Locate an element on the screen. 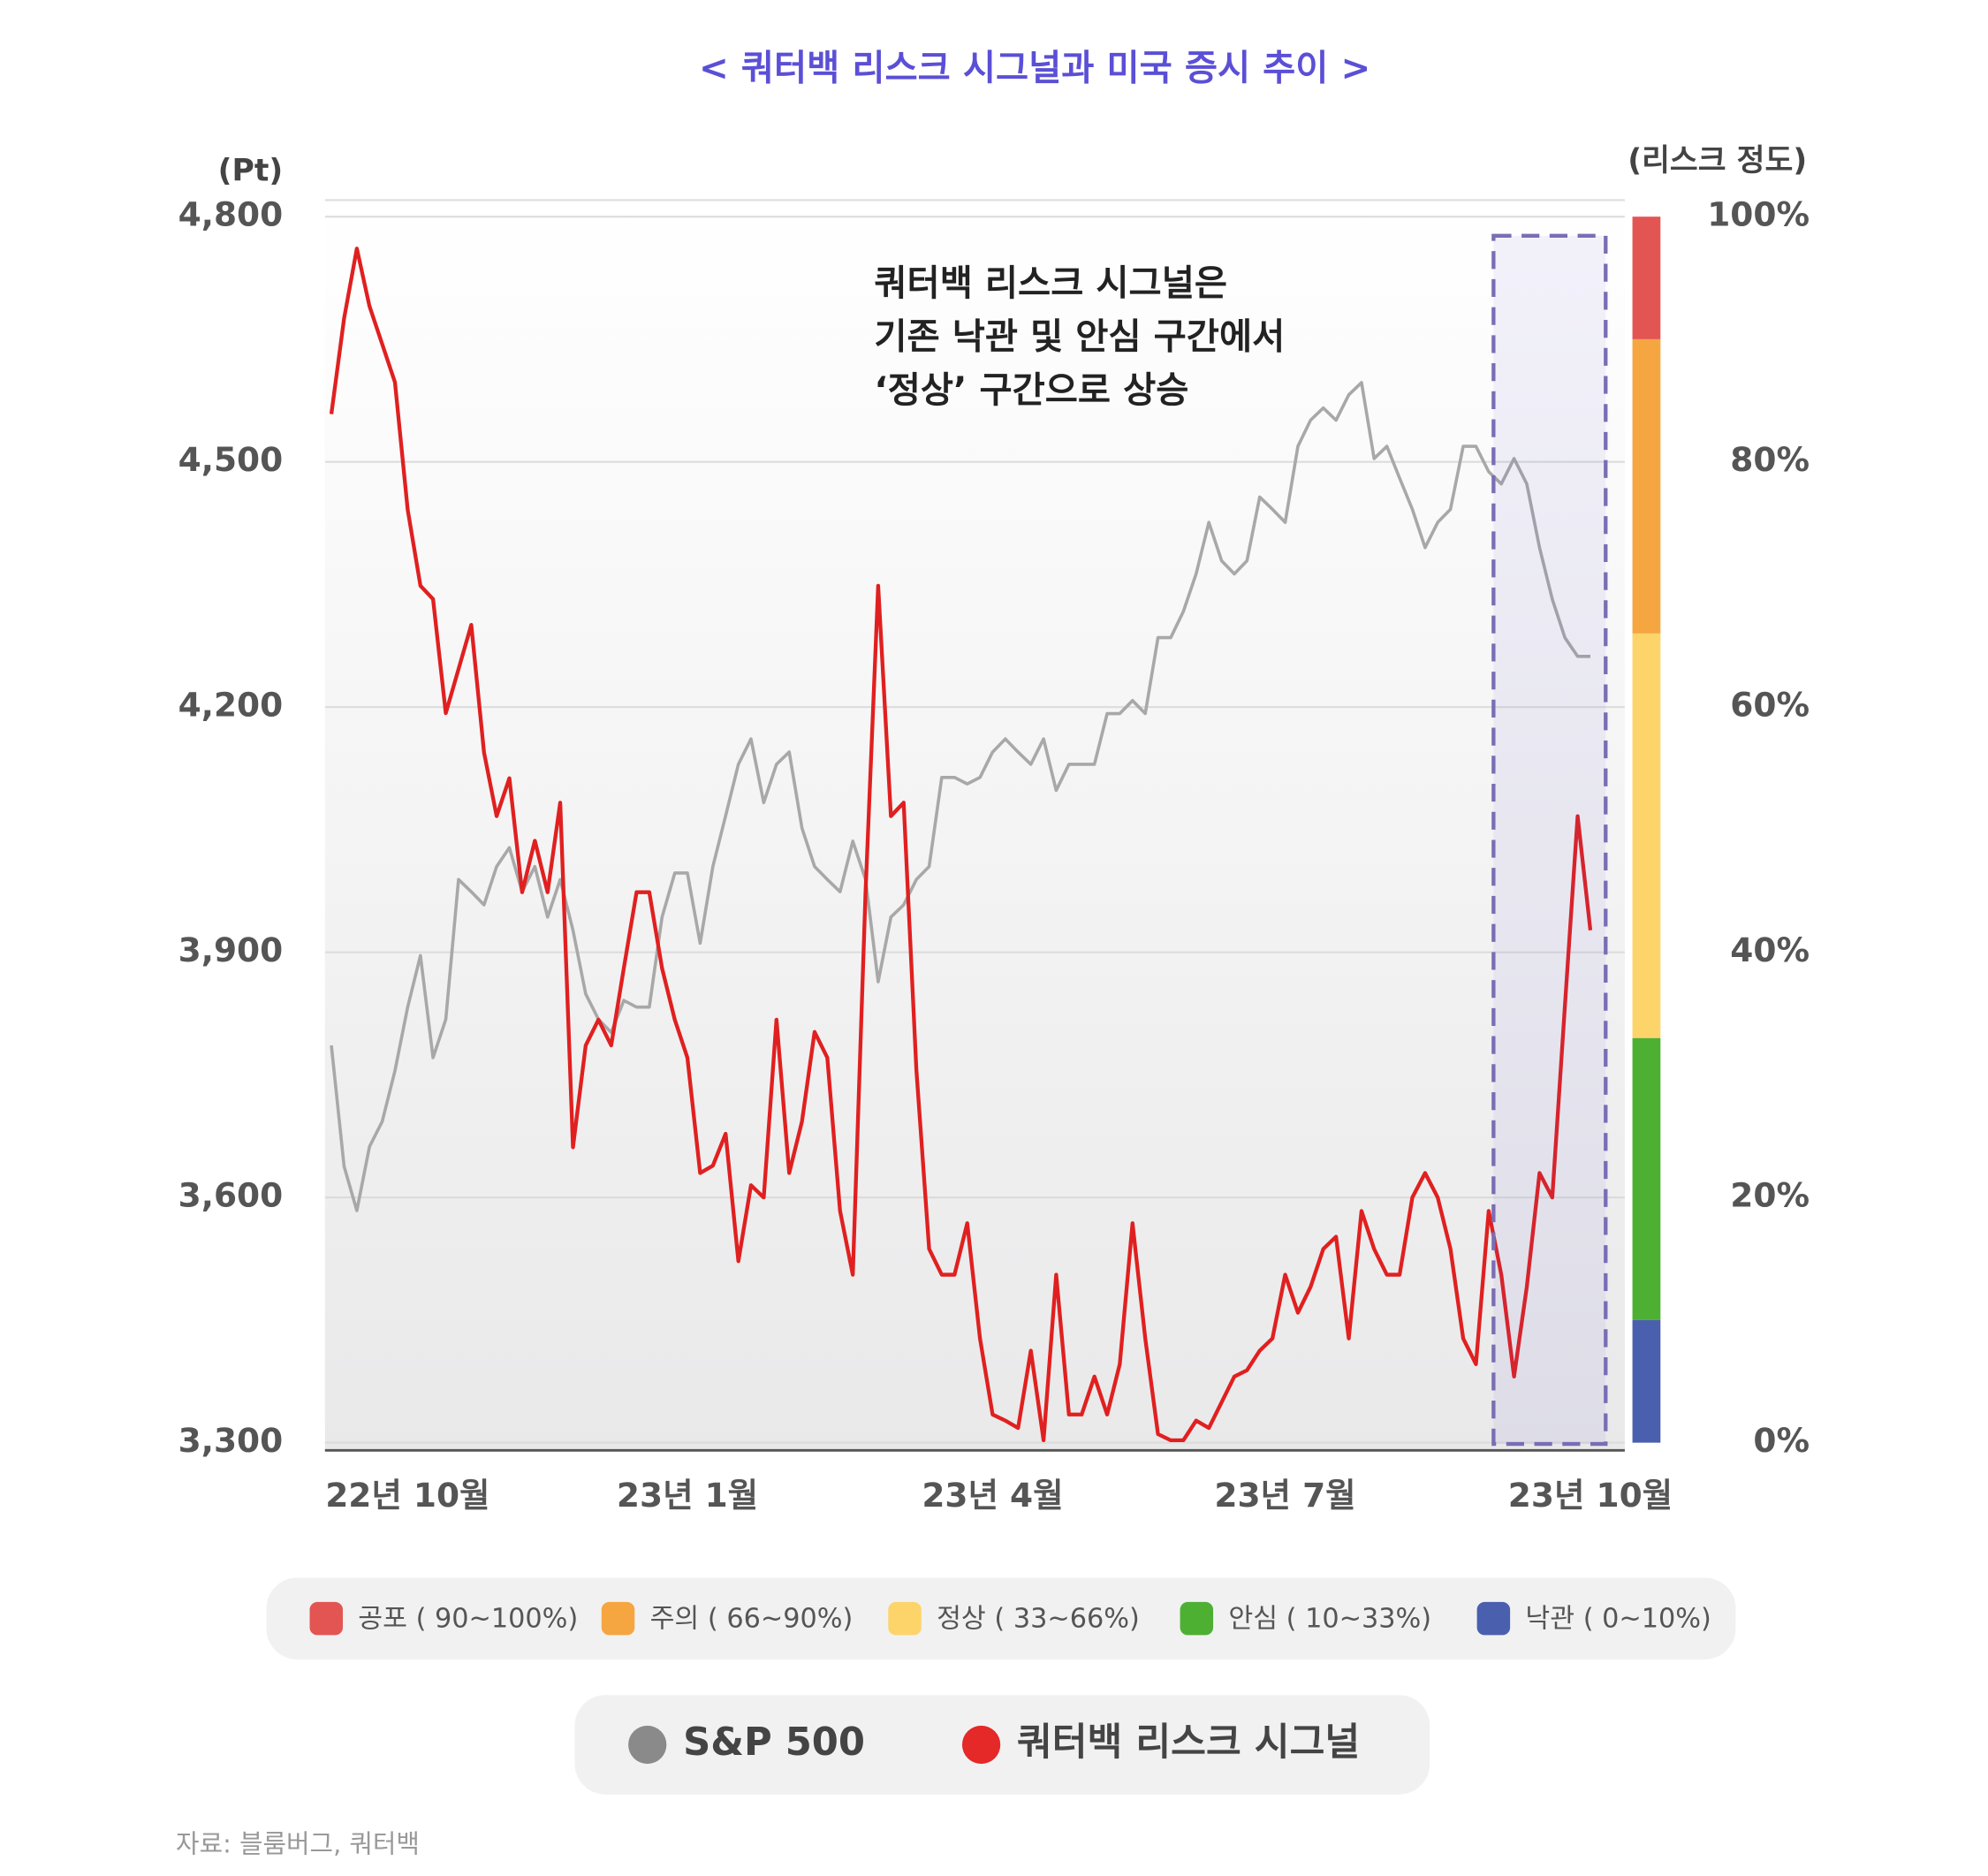  annotation: 쿼터백 리스크 시그널은 is located at coordinates (1050, 283).